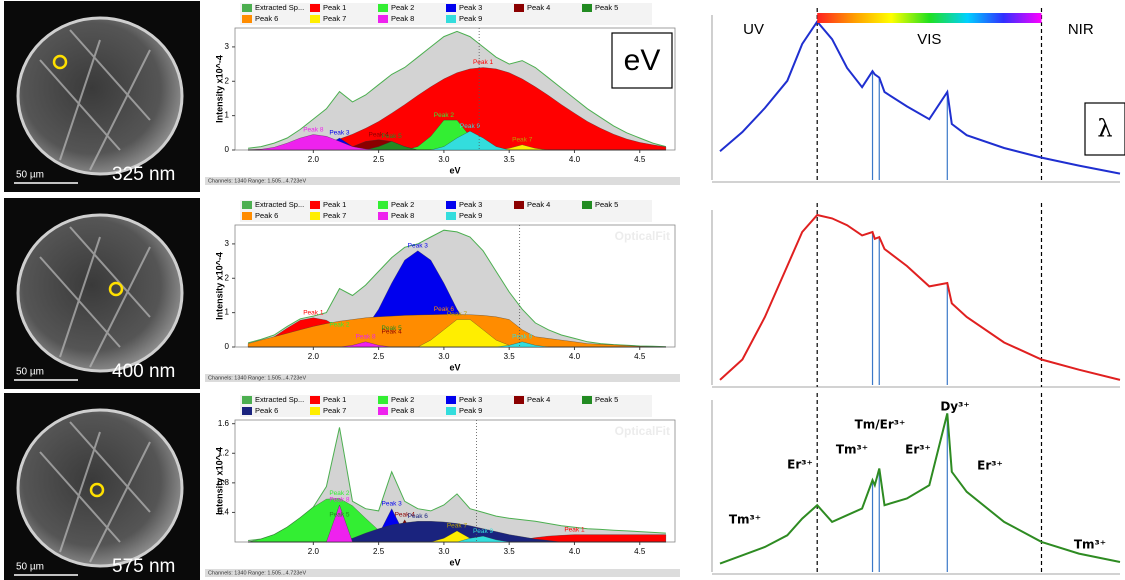  What do you see at coordinates (929, 18) in the screenshot?
I see `visible-spectrum-bar` at bounding box center [929, 18].